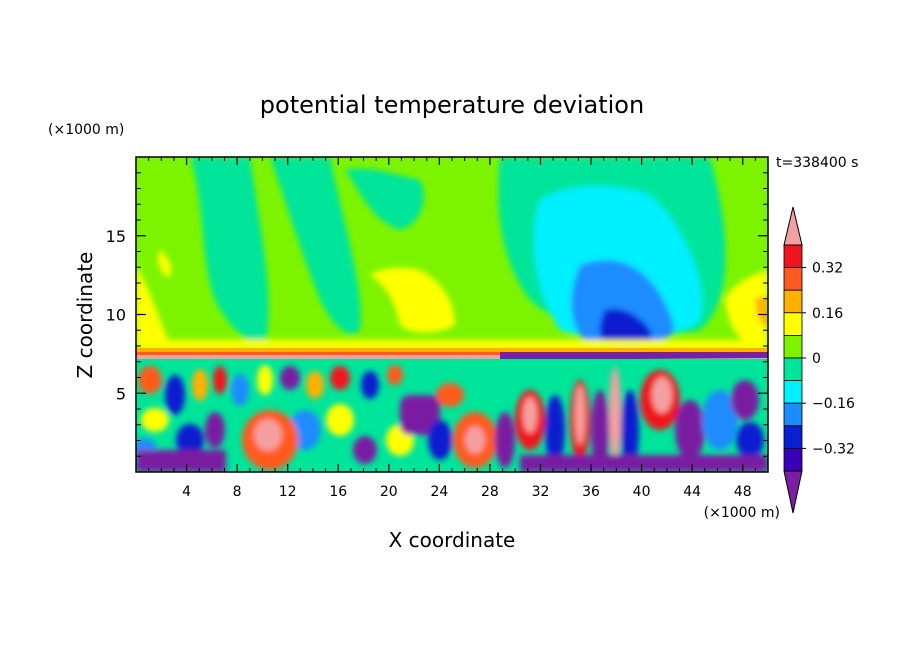  What do you see at coordinates (642, 492) in the screenshot?
I see `x-tick-label: 40` at bounding box center [642, 492].